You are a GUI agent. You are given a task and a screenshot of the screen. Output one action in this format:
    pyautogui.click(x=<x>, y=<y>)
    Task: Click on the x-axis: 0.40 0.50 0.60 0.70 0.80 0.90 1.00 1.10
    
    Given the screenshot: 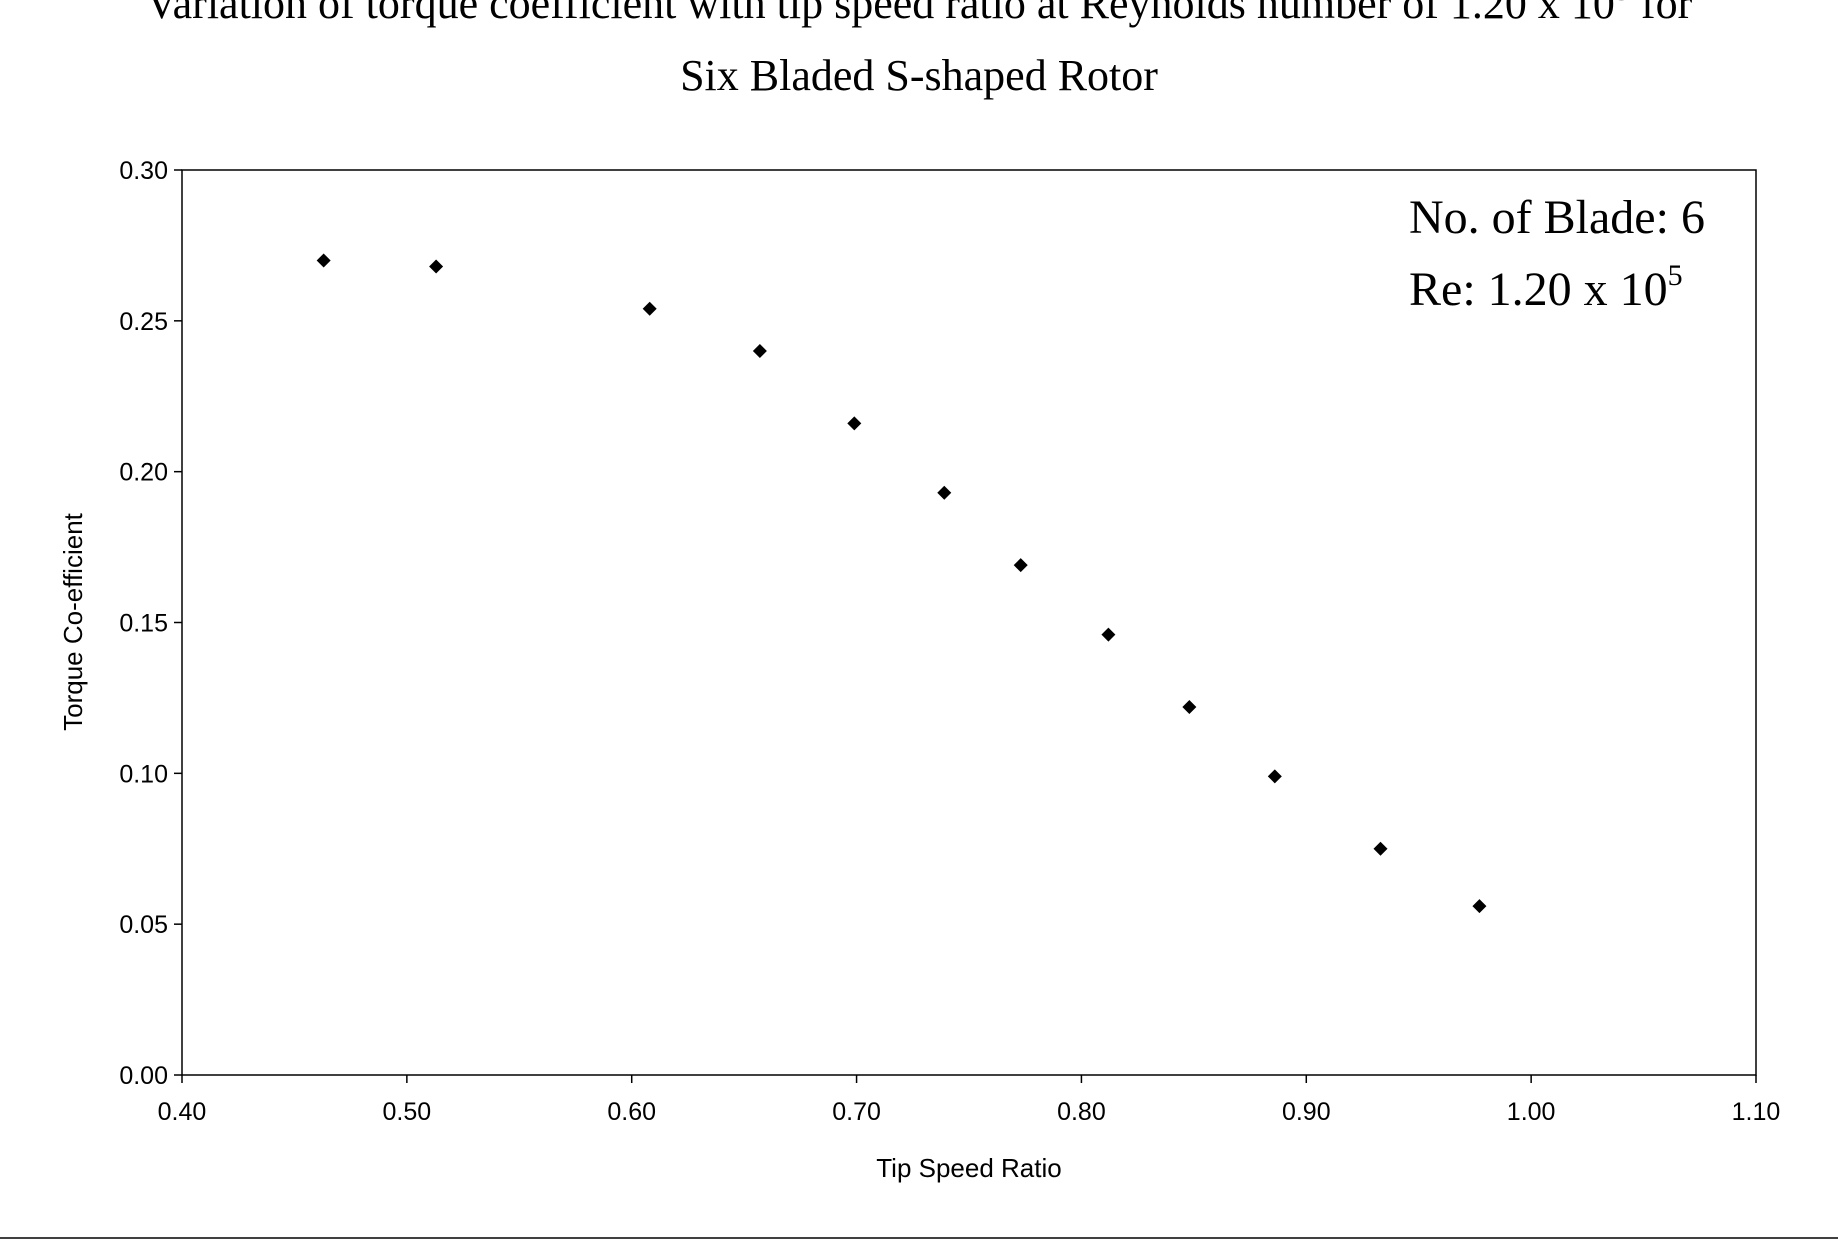 What is the action you would take?
    pyautogui.click(x=969, y=1100)
    